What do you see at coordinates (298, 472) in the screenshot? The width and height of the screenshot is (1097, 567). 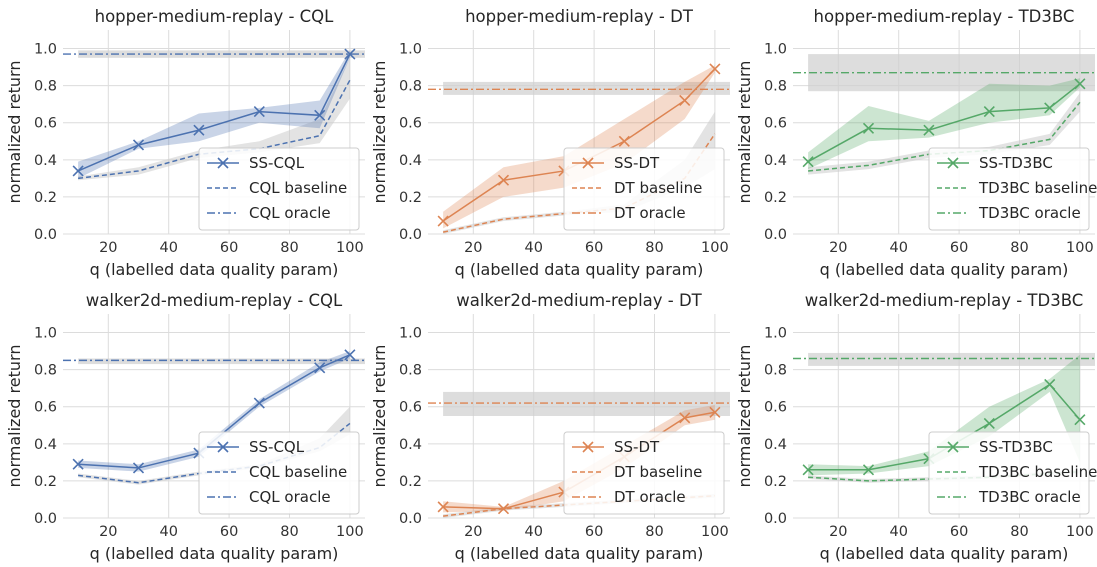 I see `legend-label: CQL baseline` at bounding box center [298, 472].